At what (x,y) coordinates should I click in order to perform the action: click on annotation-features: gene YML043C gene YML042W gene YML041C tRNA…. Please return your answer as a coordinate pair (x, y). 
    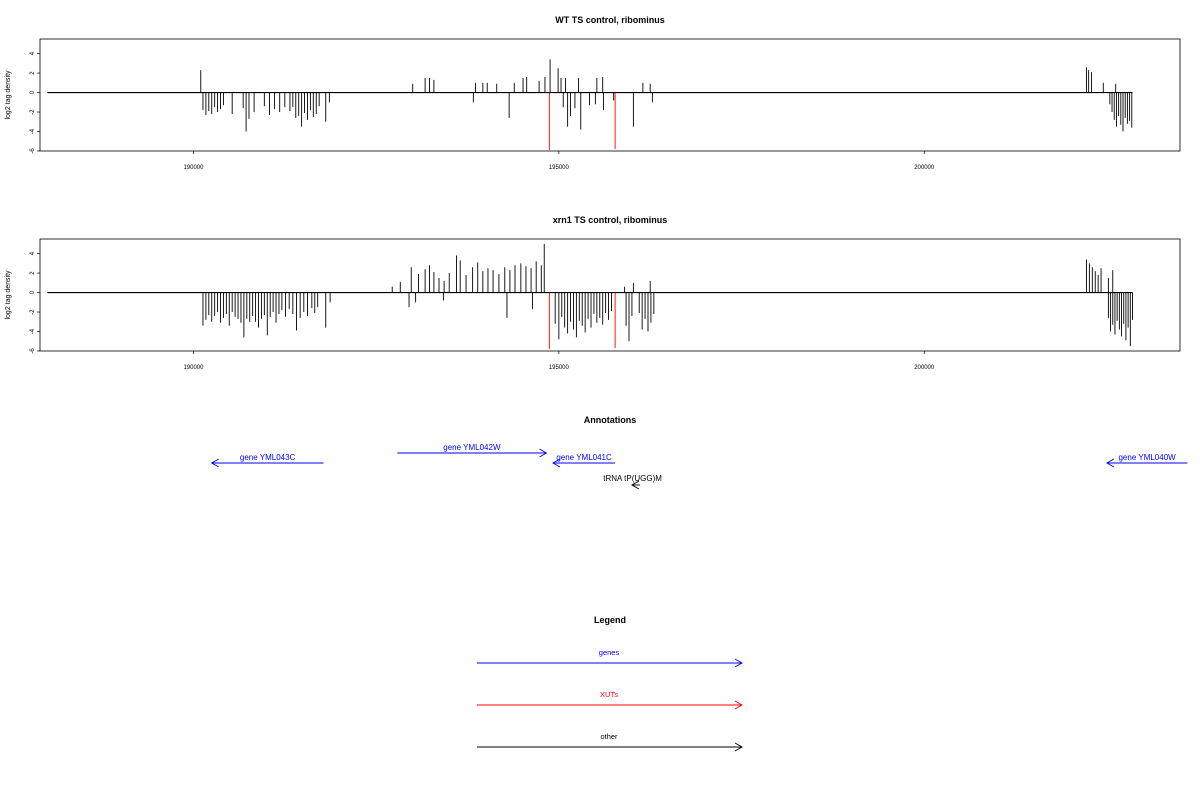
    Looking at the image, I should click on (699, 466).